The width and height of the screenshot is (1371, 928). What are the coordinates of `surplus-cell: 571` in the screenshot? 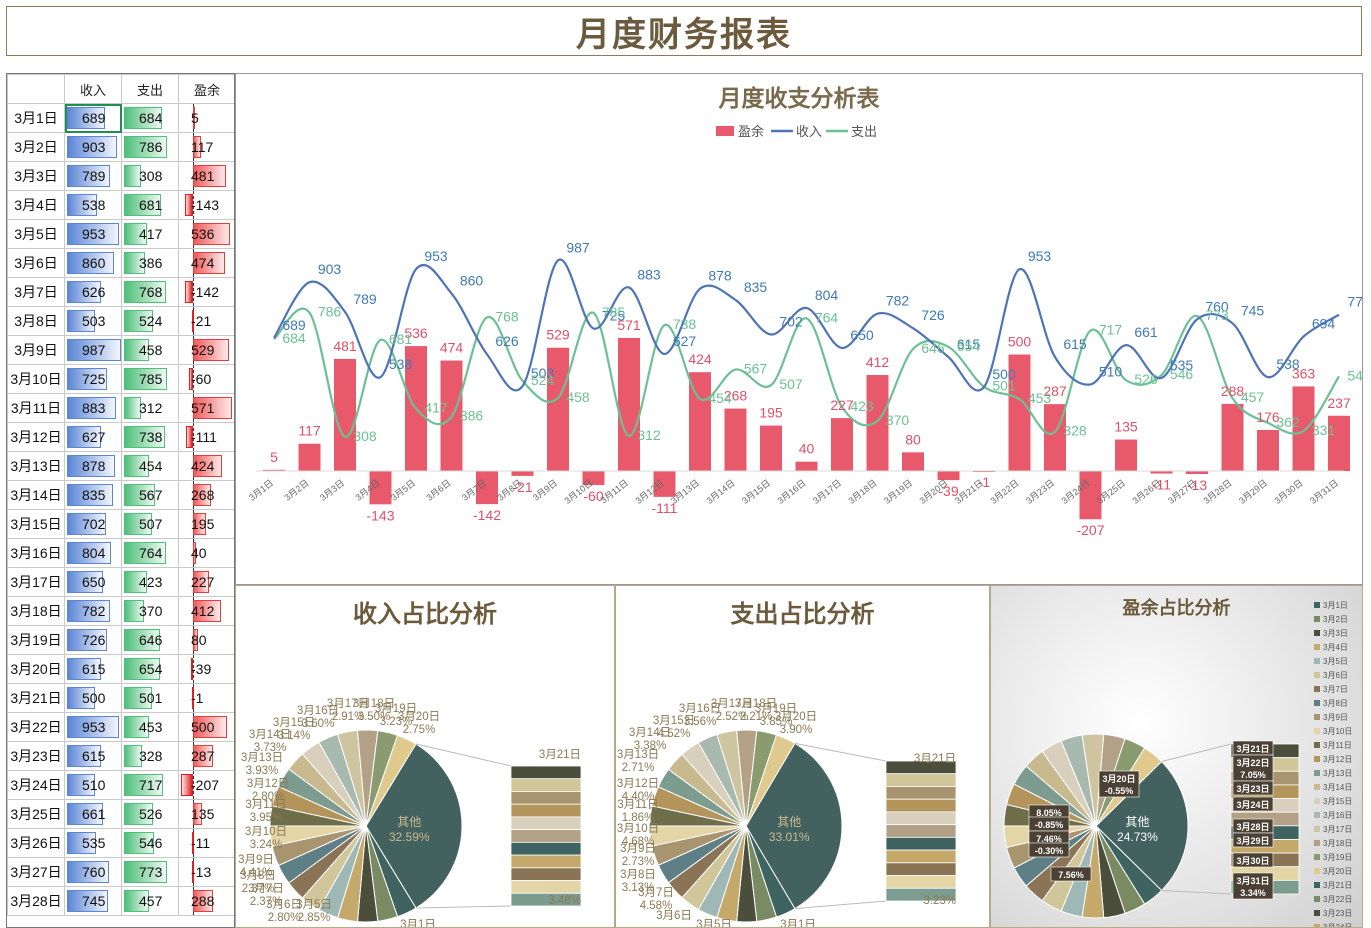 It's located at (206, 408).